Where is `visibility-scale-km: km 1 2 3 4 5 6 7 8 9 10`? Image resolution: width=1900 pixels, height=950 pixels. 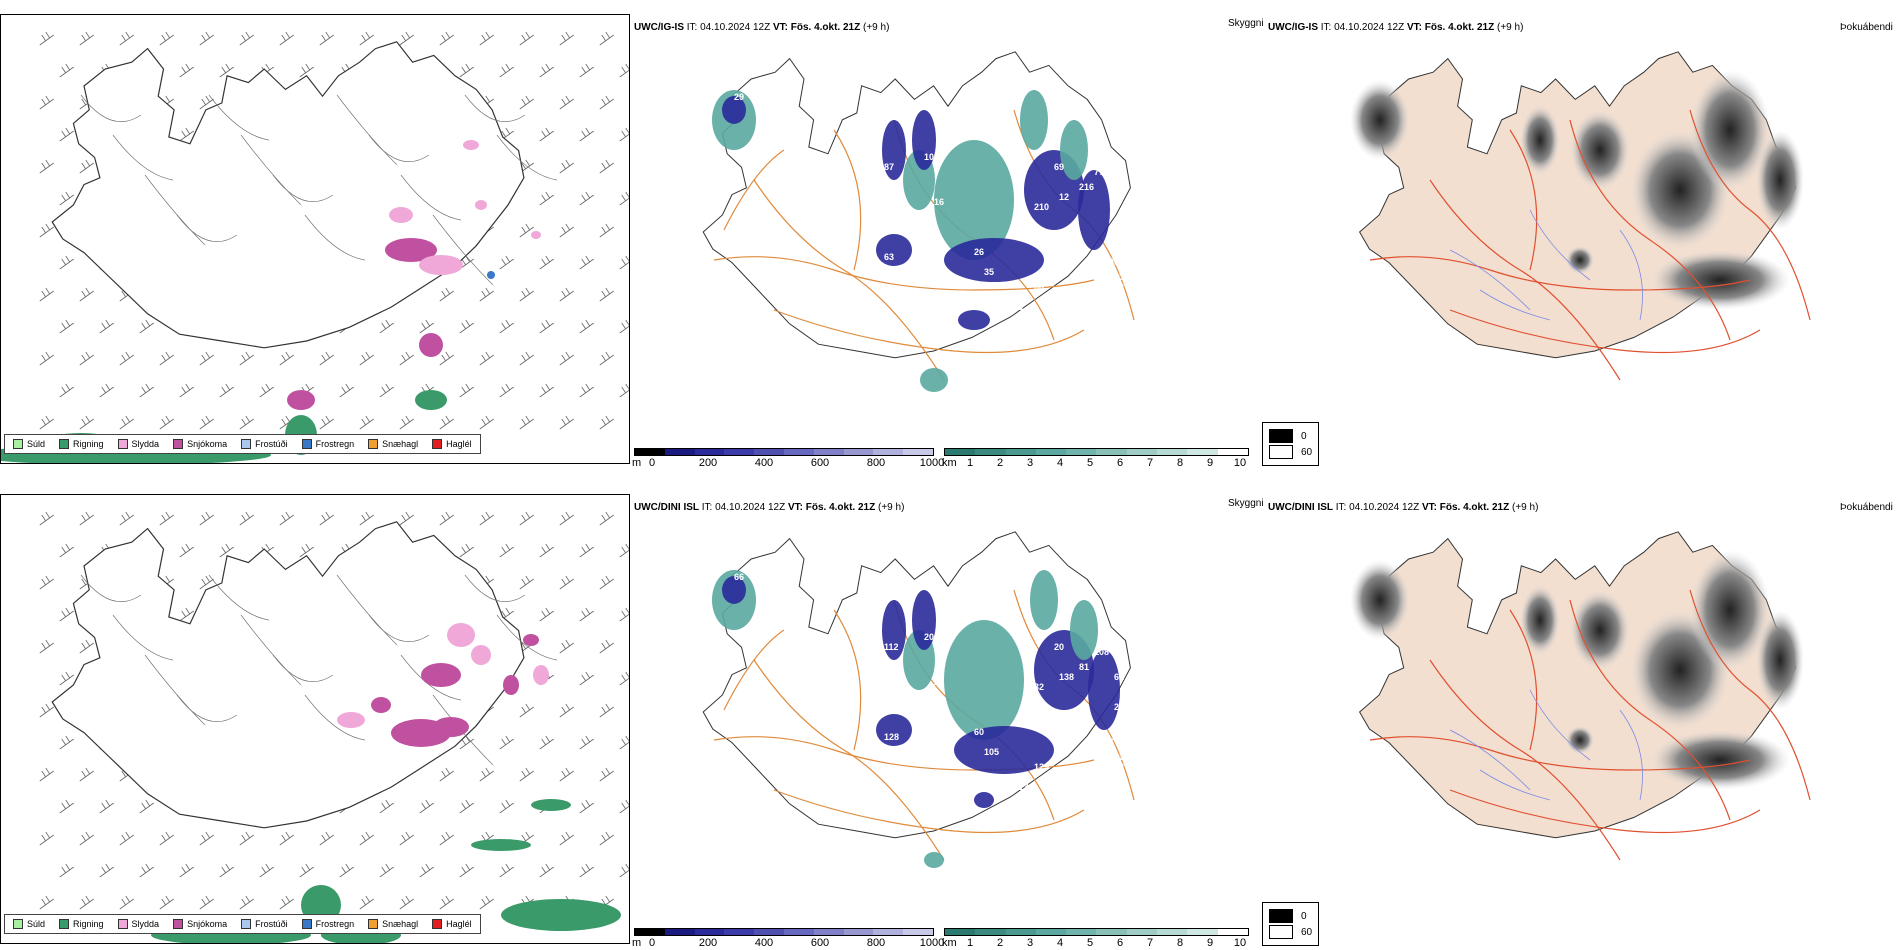
visibility-scale-km: km 1 2 3 4 5 6 7 8 9 10 is located at coordinates (1095, 459).